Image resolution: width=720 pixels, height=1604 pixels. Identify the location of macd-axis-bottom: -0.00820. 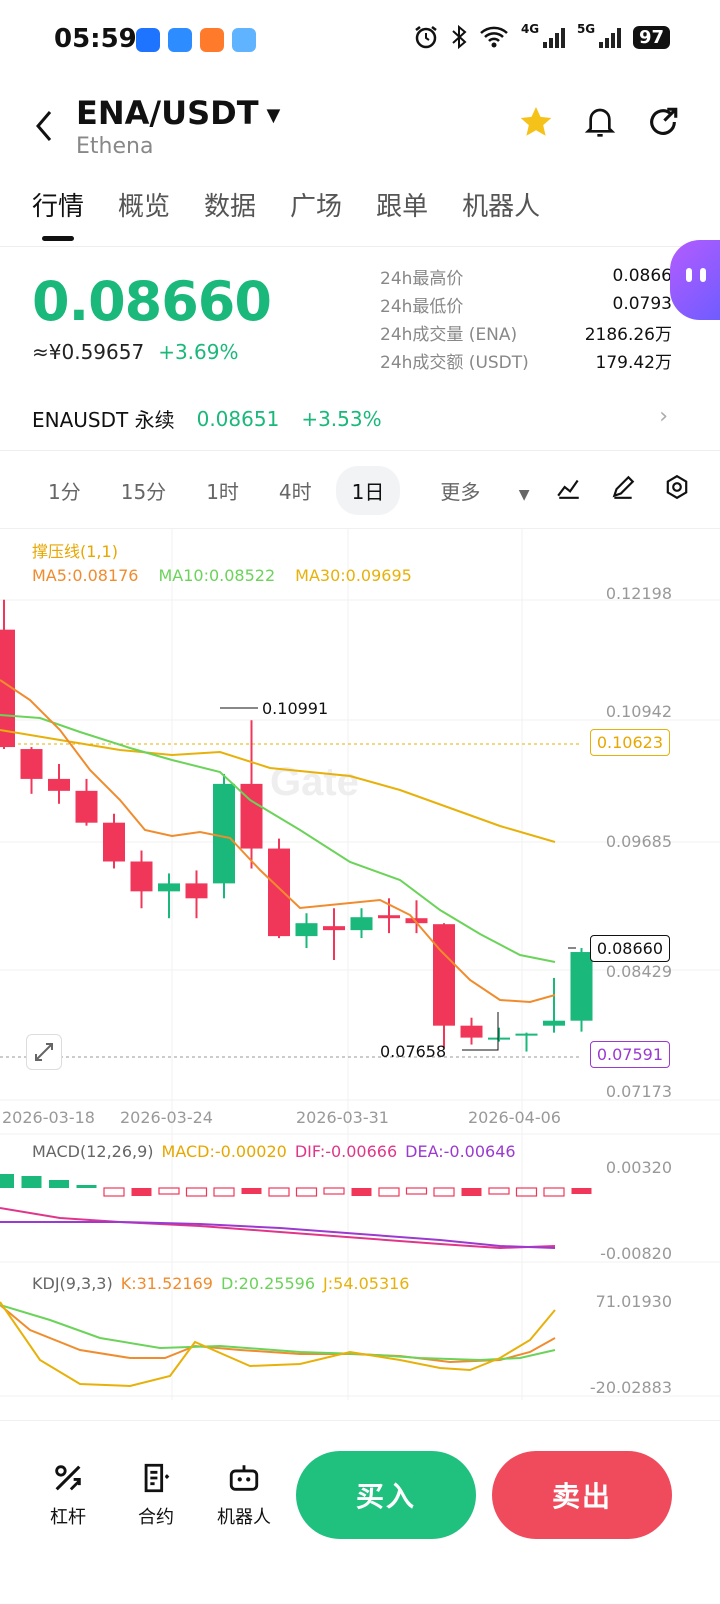
(636, 1253).